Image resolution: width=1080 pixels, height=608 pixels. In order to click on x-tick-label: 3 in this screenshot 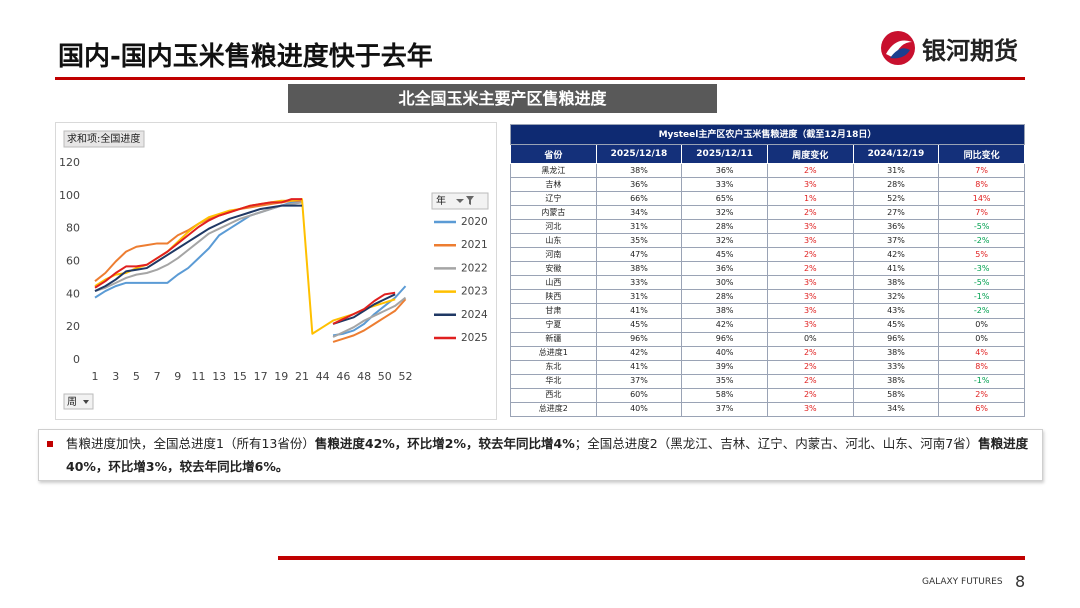, I will do `click(115, 376)`.